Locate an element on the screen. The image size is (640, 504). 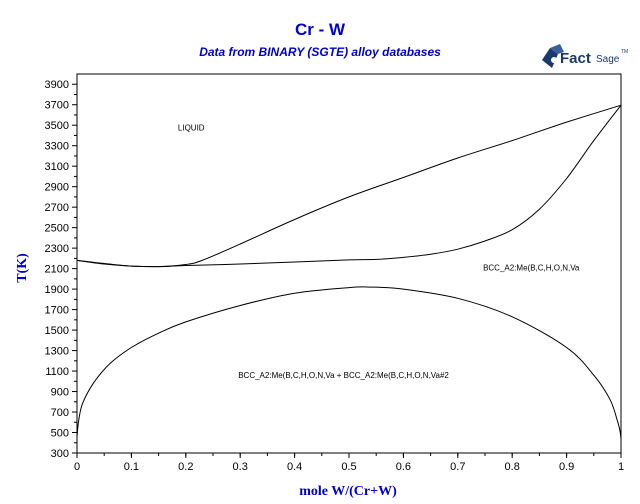
x-tick-label: 0.5 is located at coordinates (348, 467).